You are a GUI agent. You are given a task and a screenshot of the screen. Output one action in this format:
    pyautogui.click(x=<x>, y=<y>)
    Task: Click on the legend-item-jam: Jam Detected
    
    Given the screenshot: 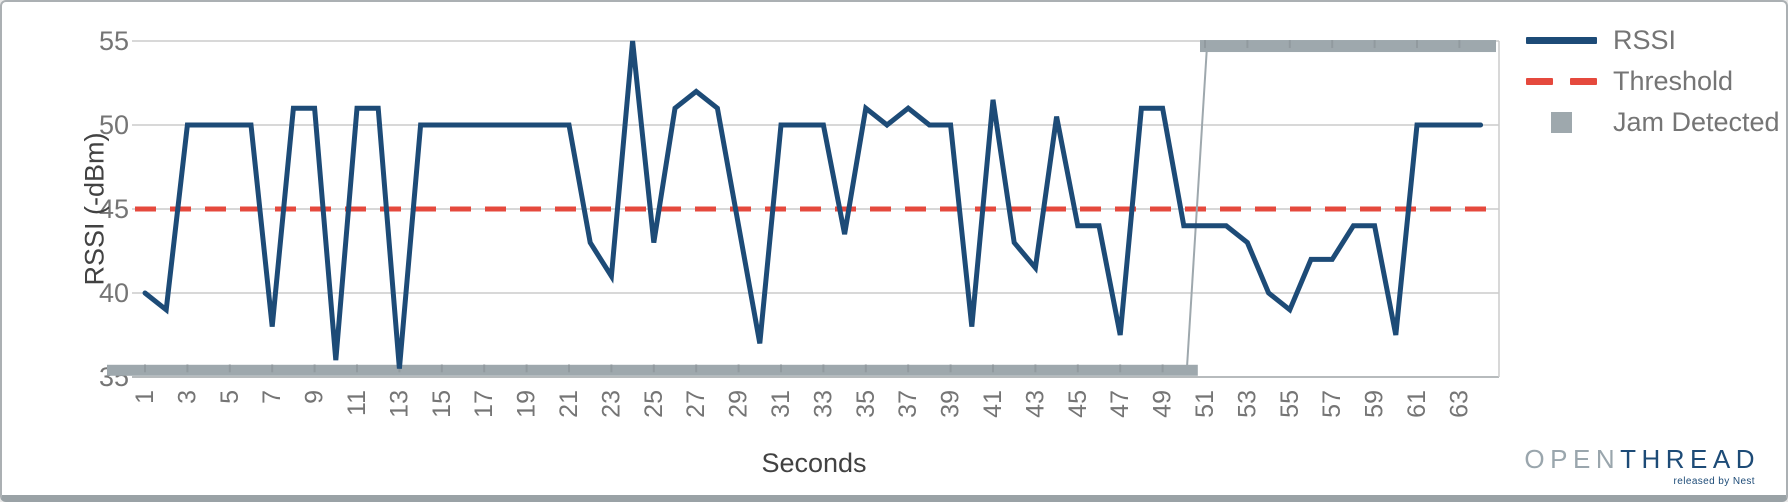 What is the action you would take?
    pyautogui.click(x=1653, y=122)
    